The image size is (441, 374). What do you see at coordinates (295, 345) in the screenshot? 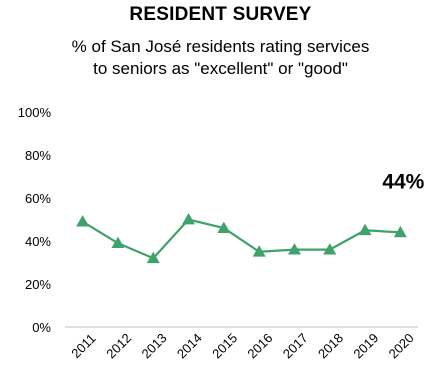
I see `x-tick-label: 2017` at bounding box center [295, 345].